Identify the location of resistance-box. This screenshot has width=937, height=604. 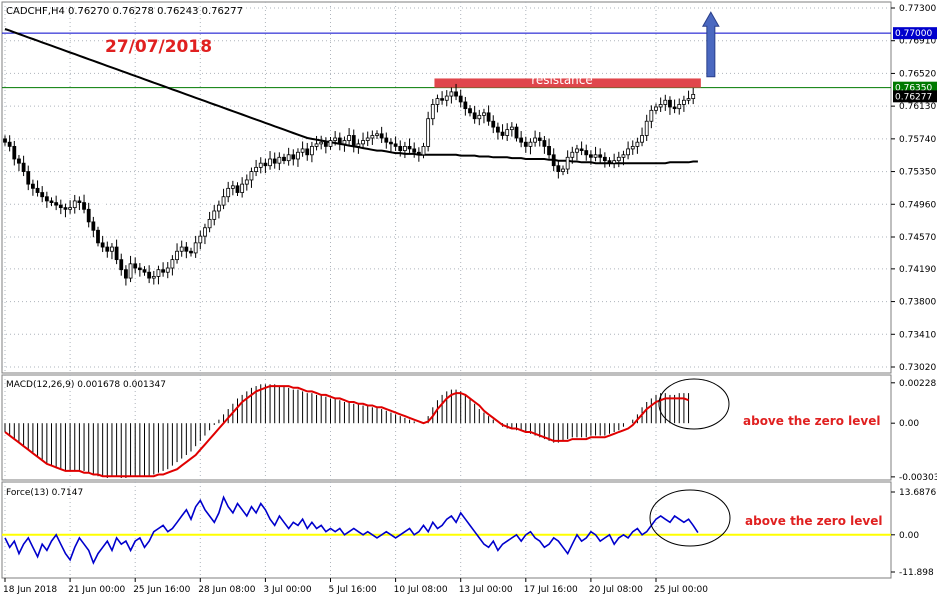
(567, 83).